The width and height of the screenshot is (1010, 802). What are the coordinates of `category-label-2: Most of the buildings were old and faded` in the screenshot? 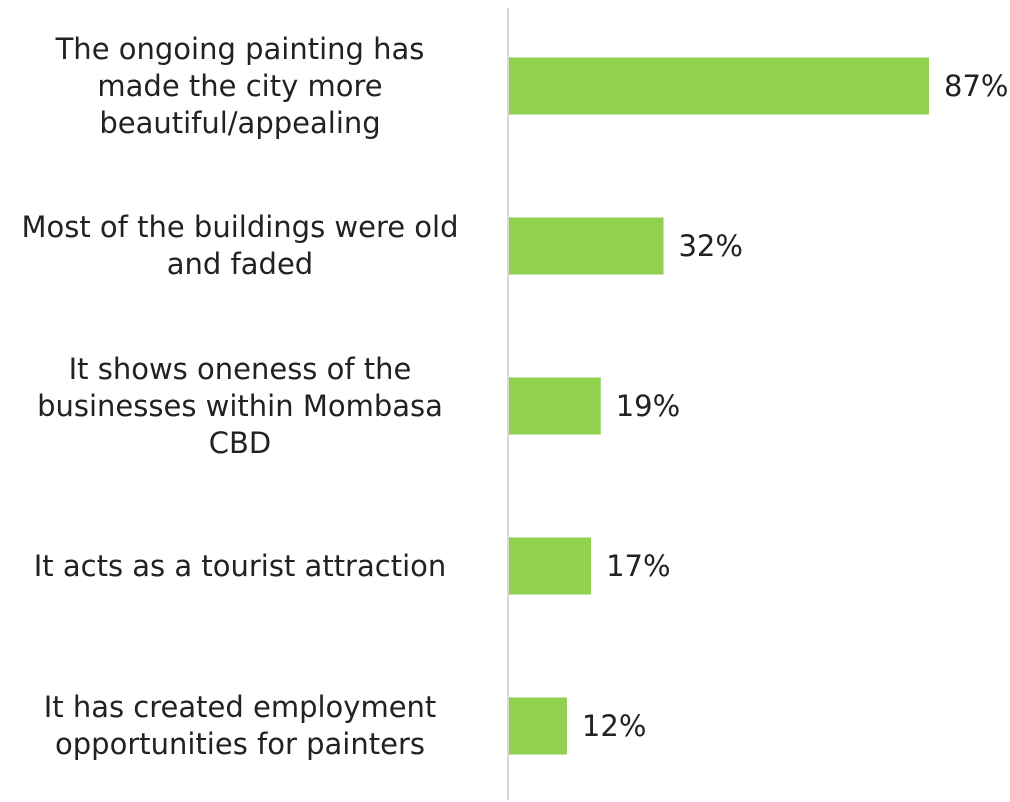 It's located at (240, 245).